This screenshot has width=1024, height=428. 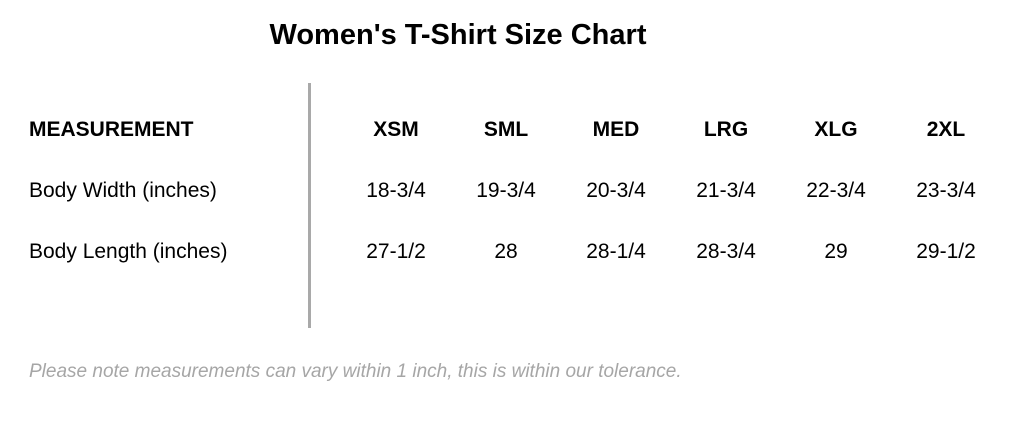 What do you see at coordinates (506, 251) in the screenshot?
I see `table-cell: 28` at bounding box center [506, 251].